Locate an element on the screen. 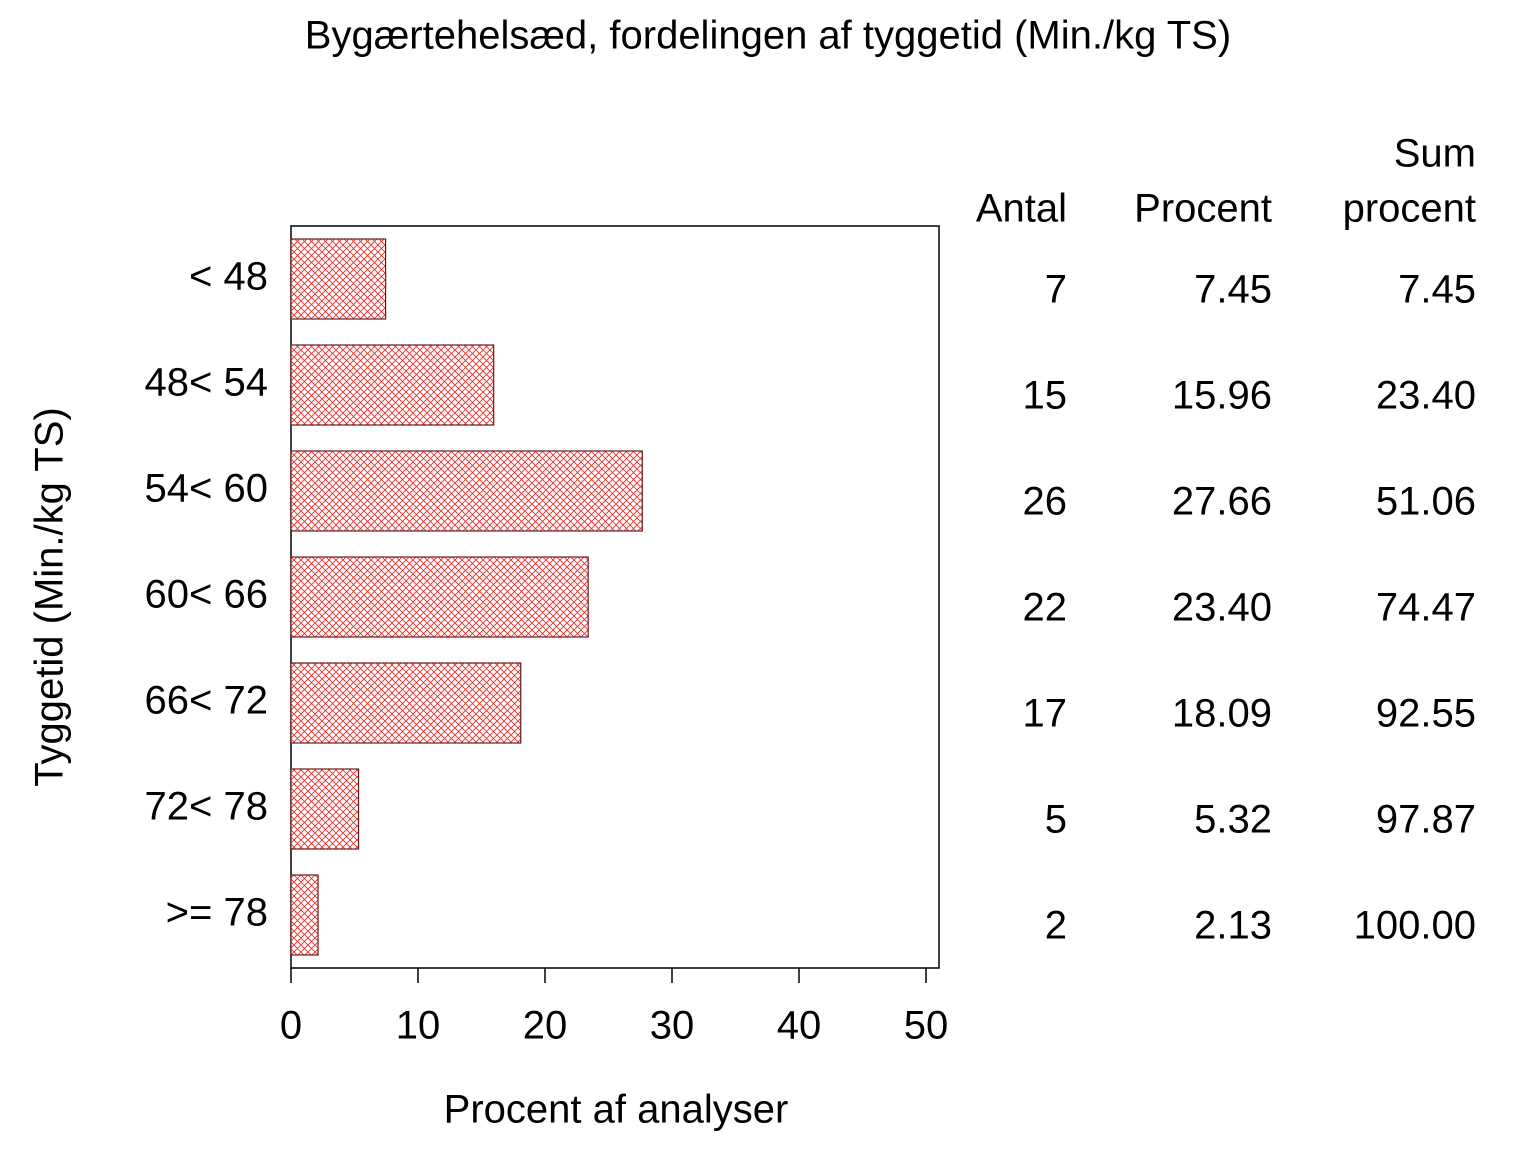 This screenshot has height=1152, width=1536. table-count: 7 is located at coordinates (1056, 290).